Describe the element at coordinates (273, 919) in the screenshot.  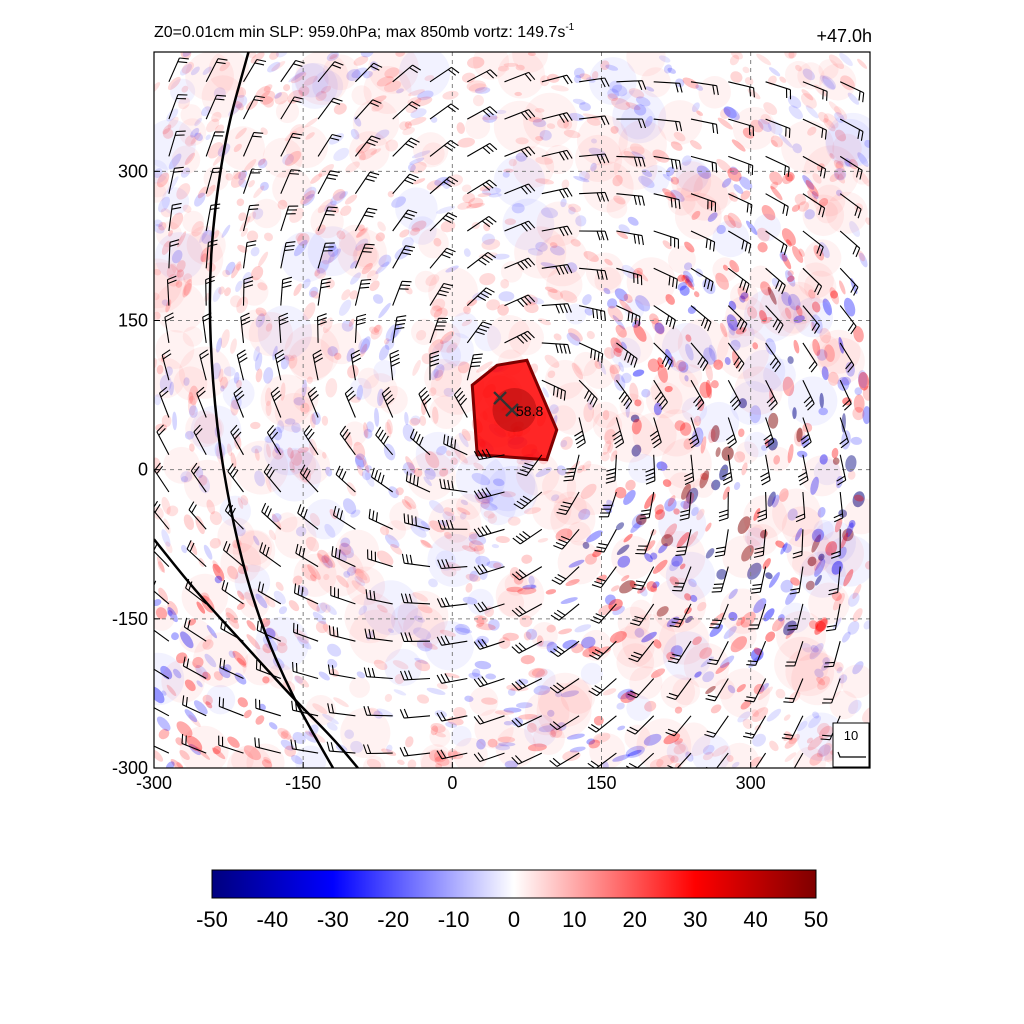
I see `colorbar-tick-label: -40` at that location.